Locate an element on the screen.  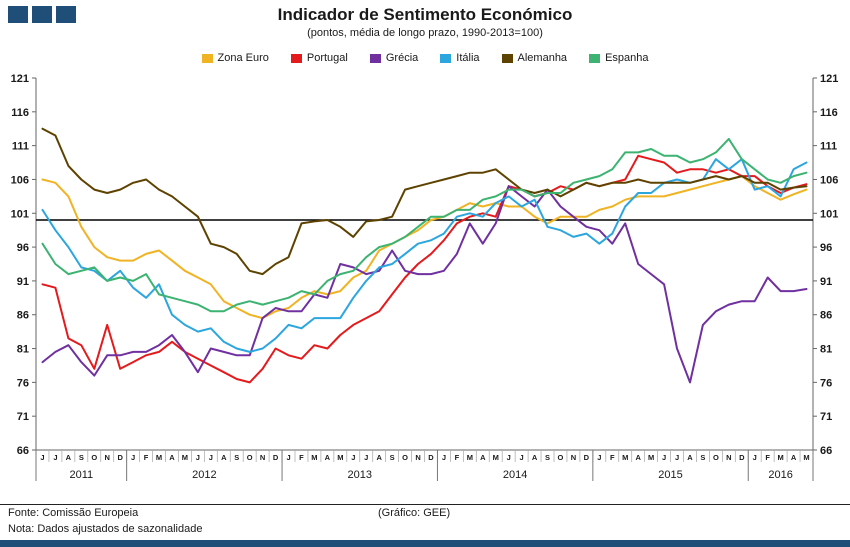
y-axis-label-right: 71 is located at coordinates (826, 417).